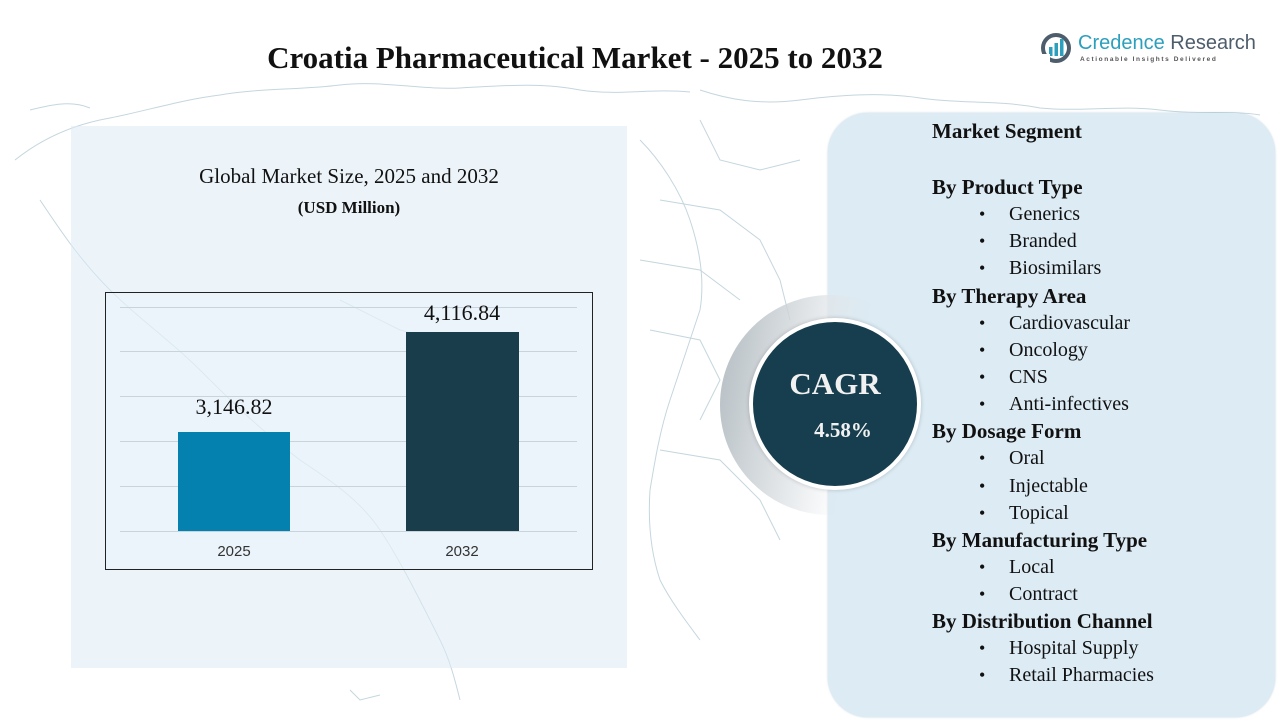 This screenshot has height=720, width=1280. What do you see at coordinates (1102, 214) in the screenshot?
I see `segment-item: • Generics` at bounding box center [1102, 214].